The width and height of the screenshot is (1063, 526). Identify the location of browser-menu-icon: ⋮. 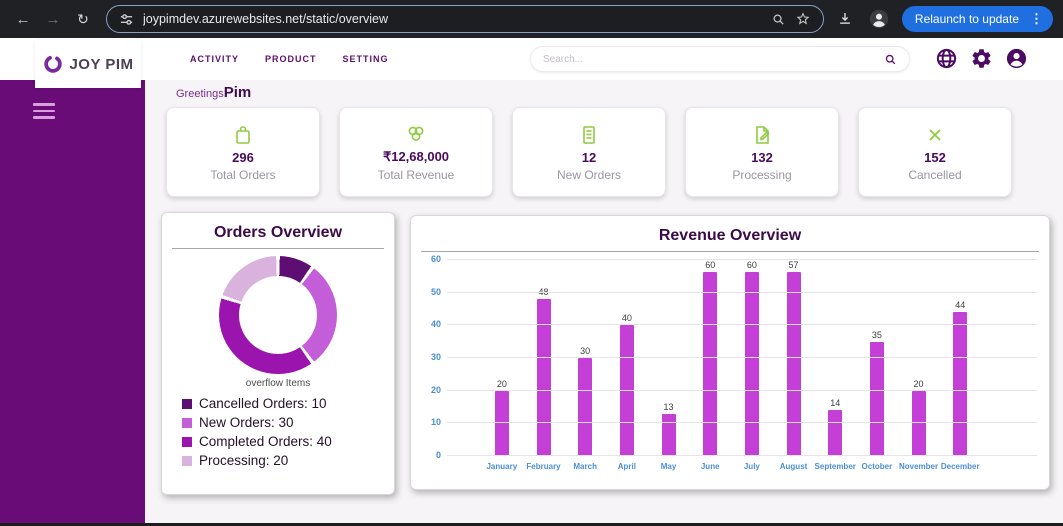
(1036, 18).